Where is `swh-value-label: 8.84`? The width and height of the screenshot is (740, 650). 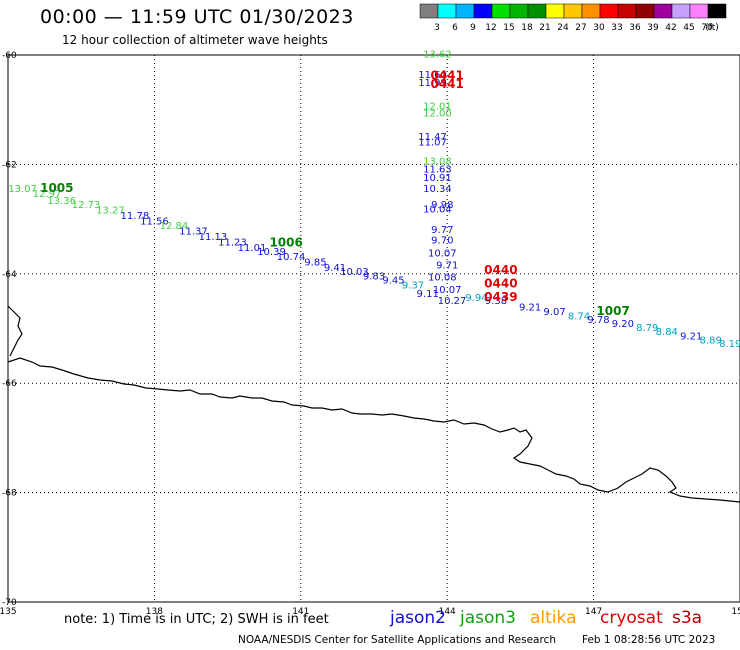
swh-value-label: 8.84 is located at coordinates (667, 332).